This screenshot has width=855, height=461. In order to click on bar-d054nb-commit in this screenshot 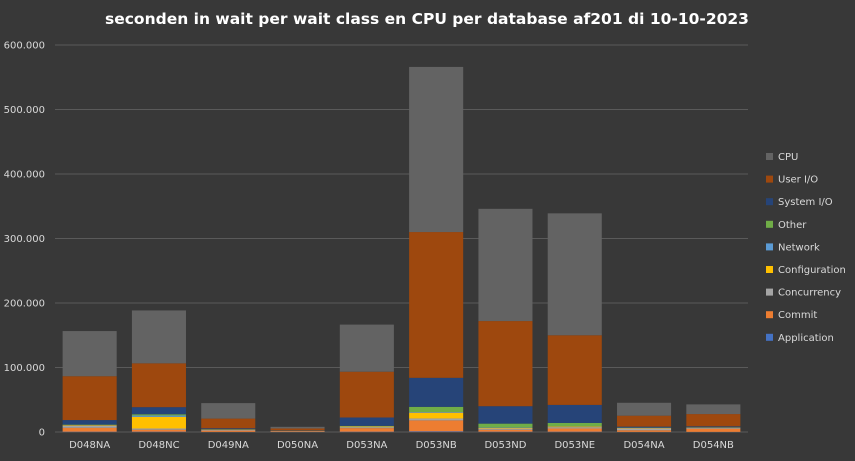, I will do `click(713, 430)`.